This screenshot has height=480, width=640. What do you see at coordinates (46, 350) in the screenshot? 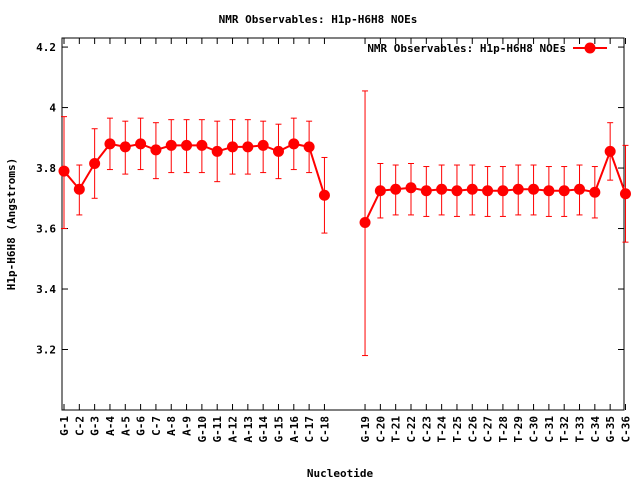
I see `y-tick-label: 3.2` at bounding box center [46, 350].